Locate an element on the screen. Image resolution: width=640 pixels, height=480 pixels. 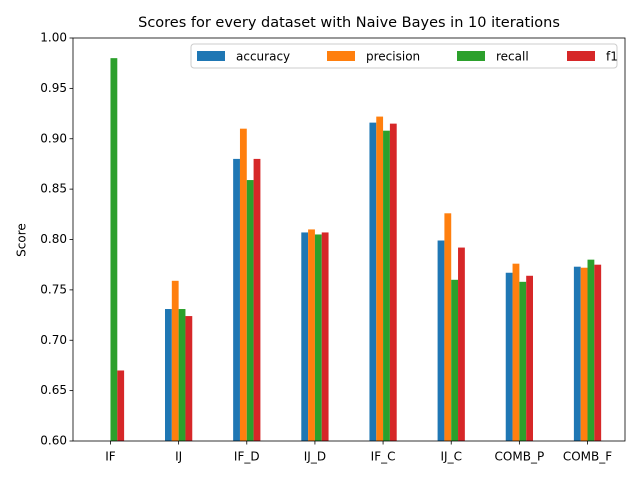
y-tick-label: 0.65 is located at coordinates (53, 390).